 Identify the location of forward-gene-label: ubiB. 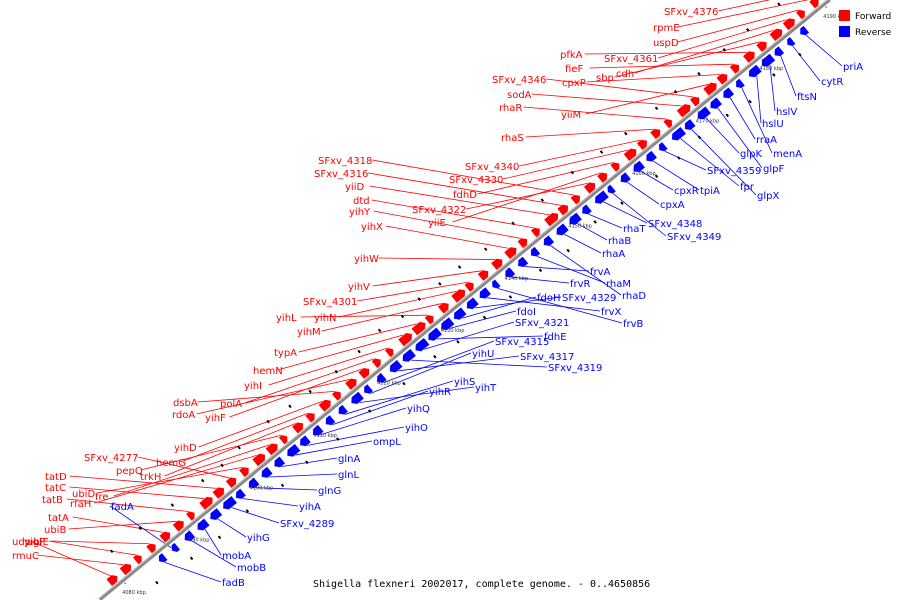
(55, 530).